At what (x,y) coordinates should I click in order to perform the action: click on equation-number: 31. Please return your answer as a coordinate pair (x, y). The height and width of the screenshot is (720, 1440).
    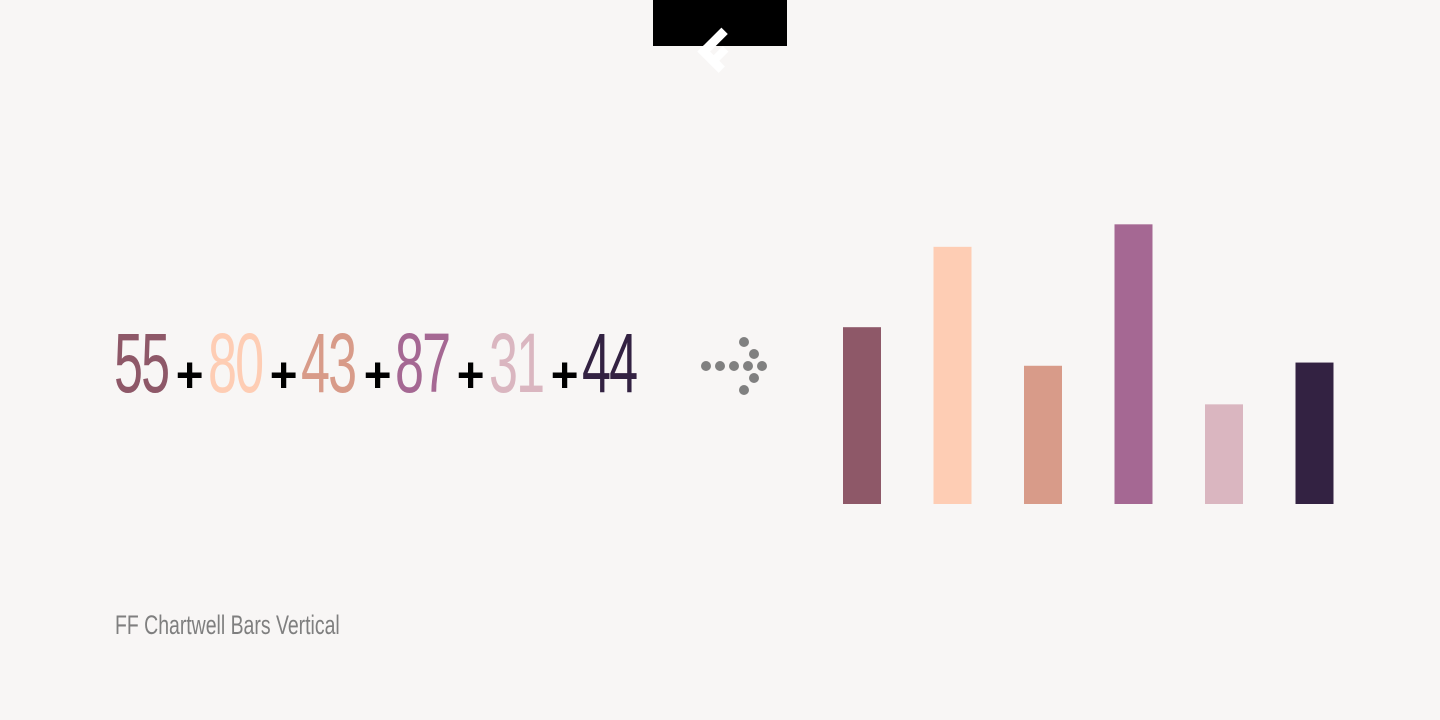
    Looking at the image, I should click on (516, 363).